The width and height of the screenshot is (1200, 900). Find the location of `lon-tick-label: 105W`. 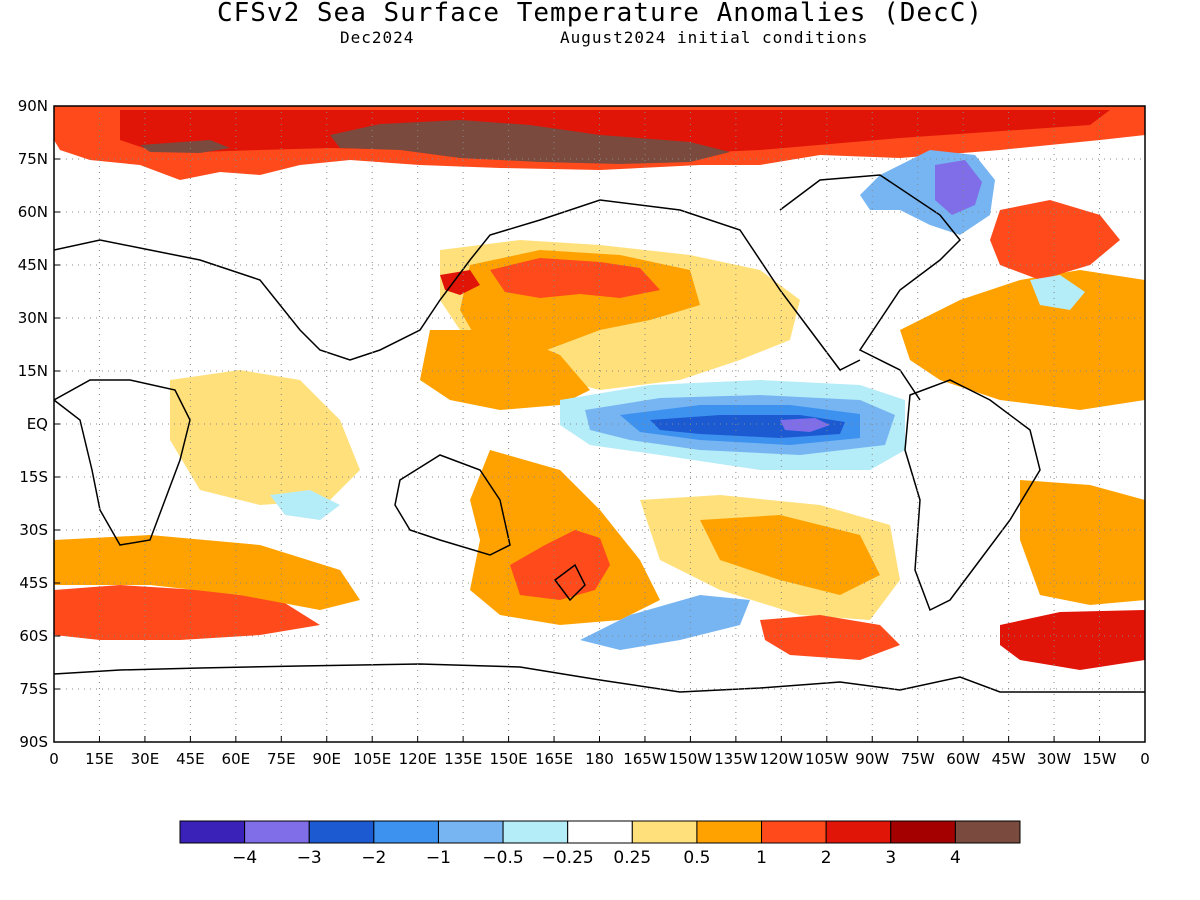

lon-tick-label: 105W is located at coordinates (827, 759).